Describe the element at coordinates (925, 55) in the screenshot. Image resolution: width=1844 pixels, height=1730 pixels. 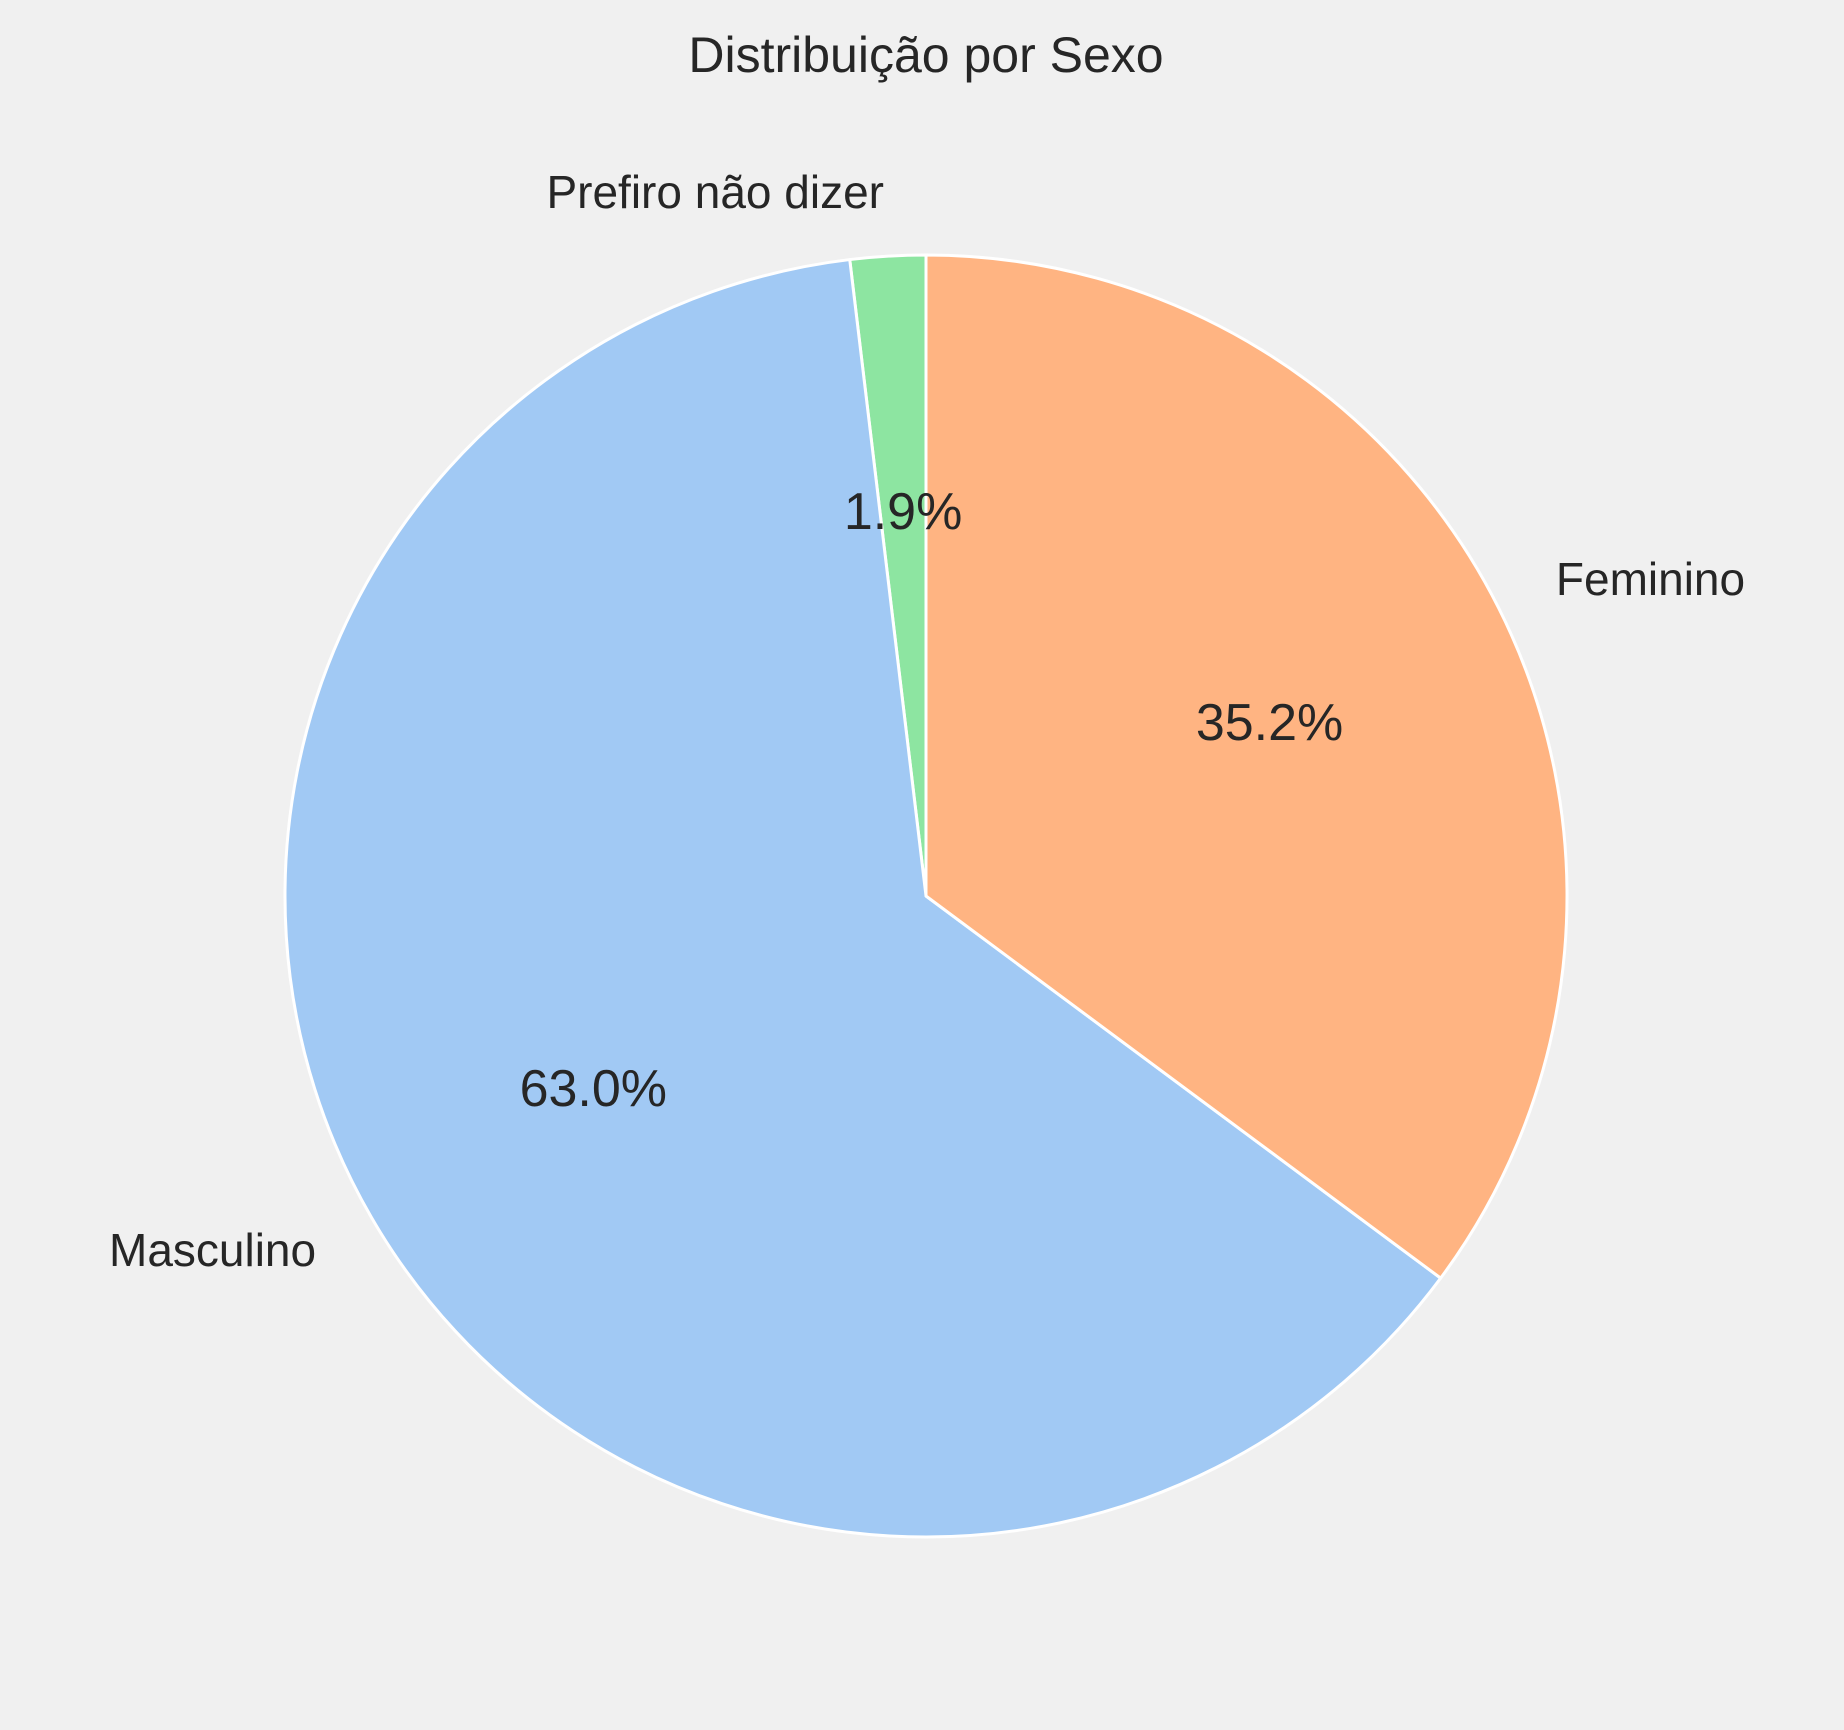
I see `chart-title: Distribuição por Sexo` at that location.